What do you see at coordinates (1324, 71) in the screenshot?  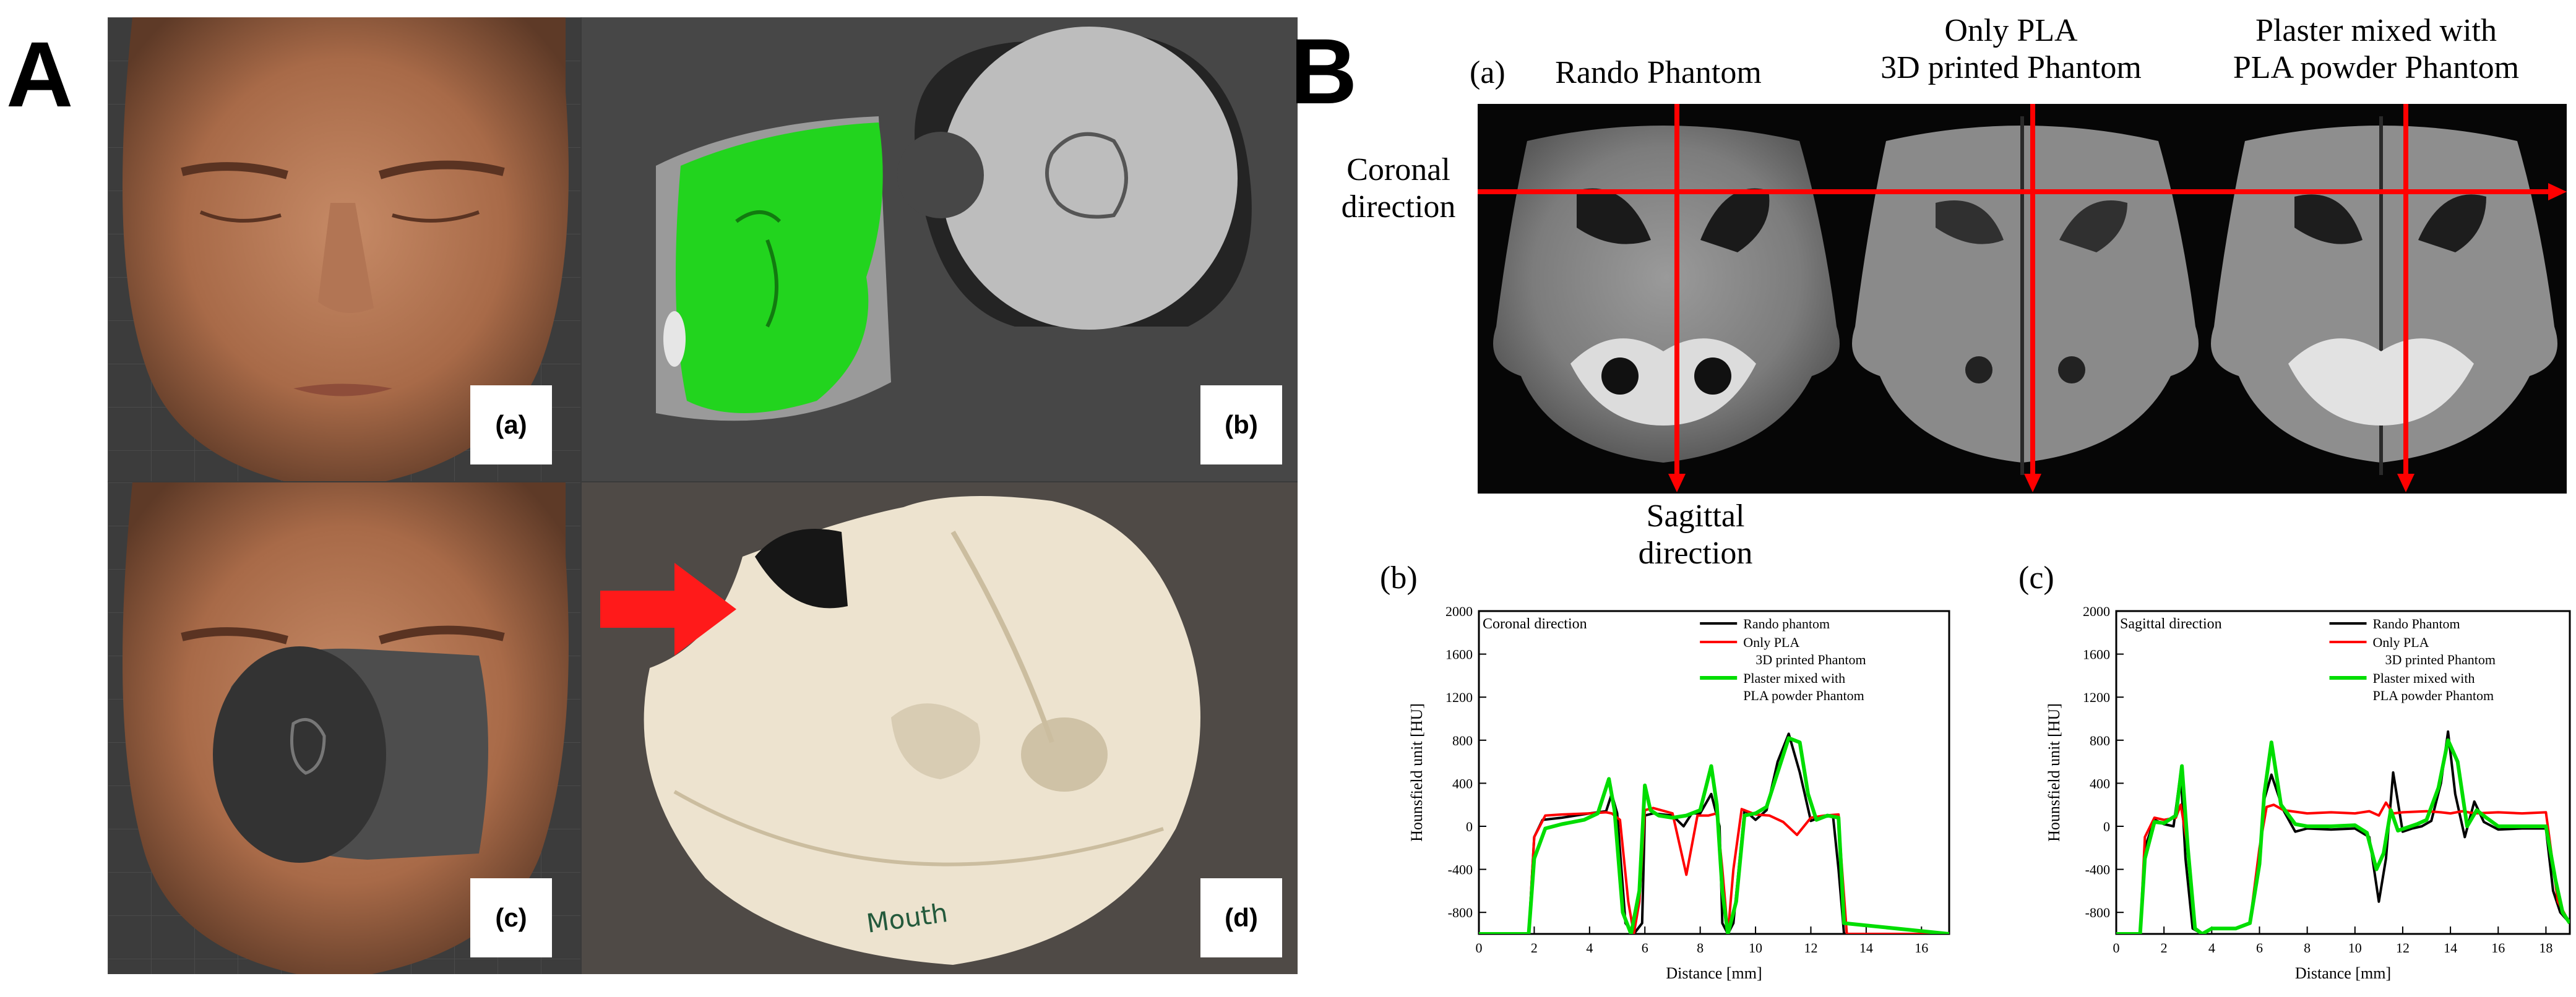 I see `panel-b-letter: B` at bounding box center [1324, 71].